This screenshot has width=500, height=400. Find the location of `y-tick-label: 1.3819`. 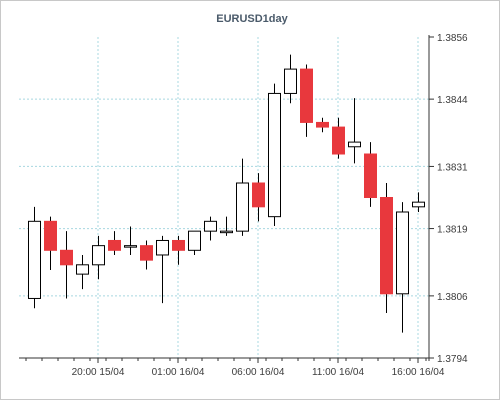

y-tick-label: 1.3819 is located at coordinates (452, 230).